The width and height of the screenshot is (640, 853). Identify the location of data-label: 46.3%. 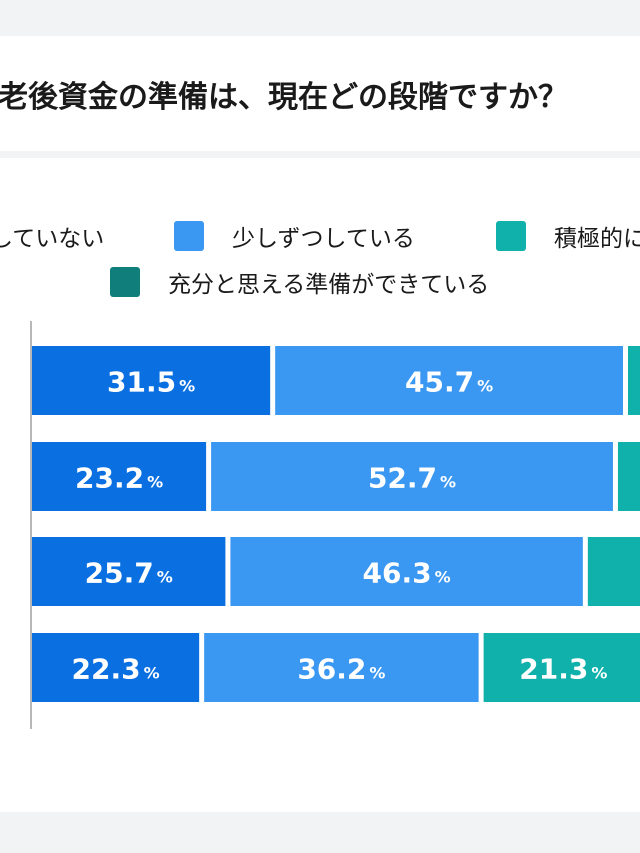
(407, 573).